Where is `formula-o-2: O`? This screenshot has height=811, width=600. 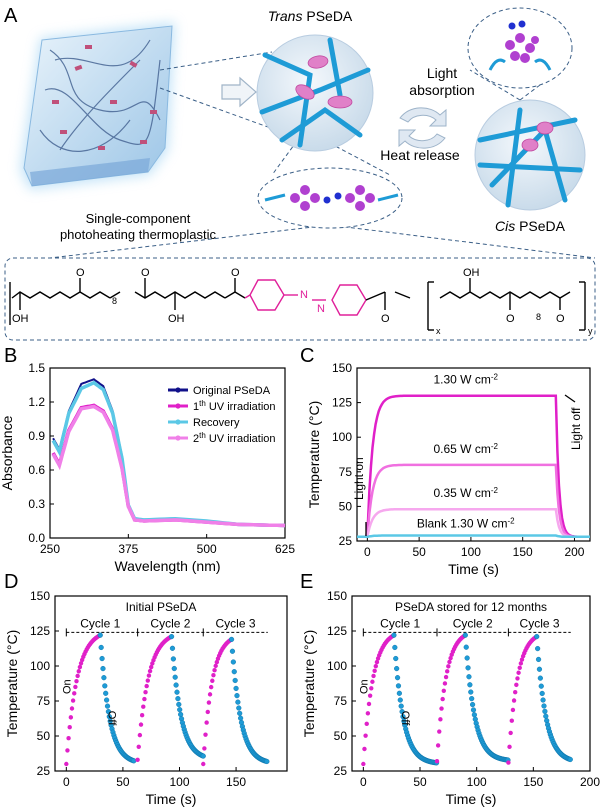 formula-o-2: O is located at coordinates (145, 273).